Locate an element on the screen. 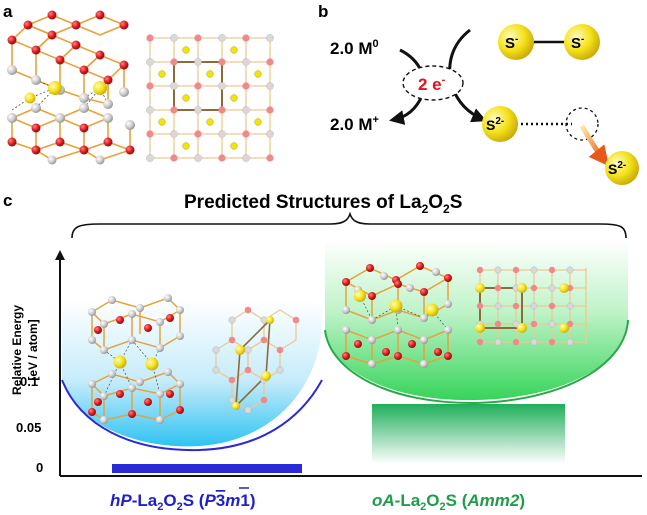 The image size is (647, 515). product-label: 2.0 M+ is located at coordinates (354, 124).